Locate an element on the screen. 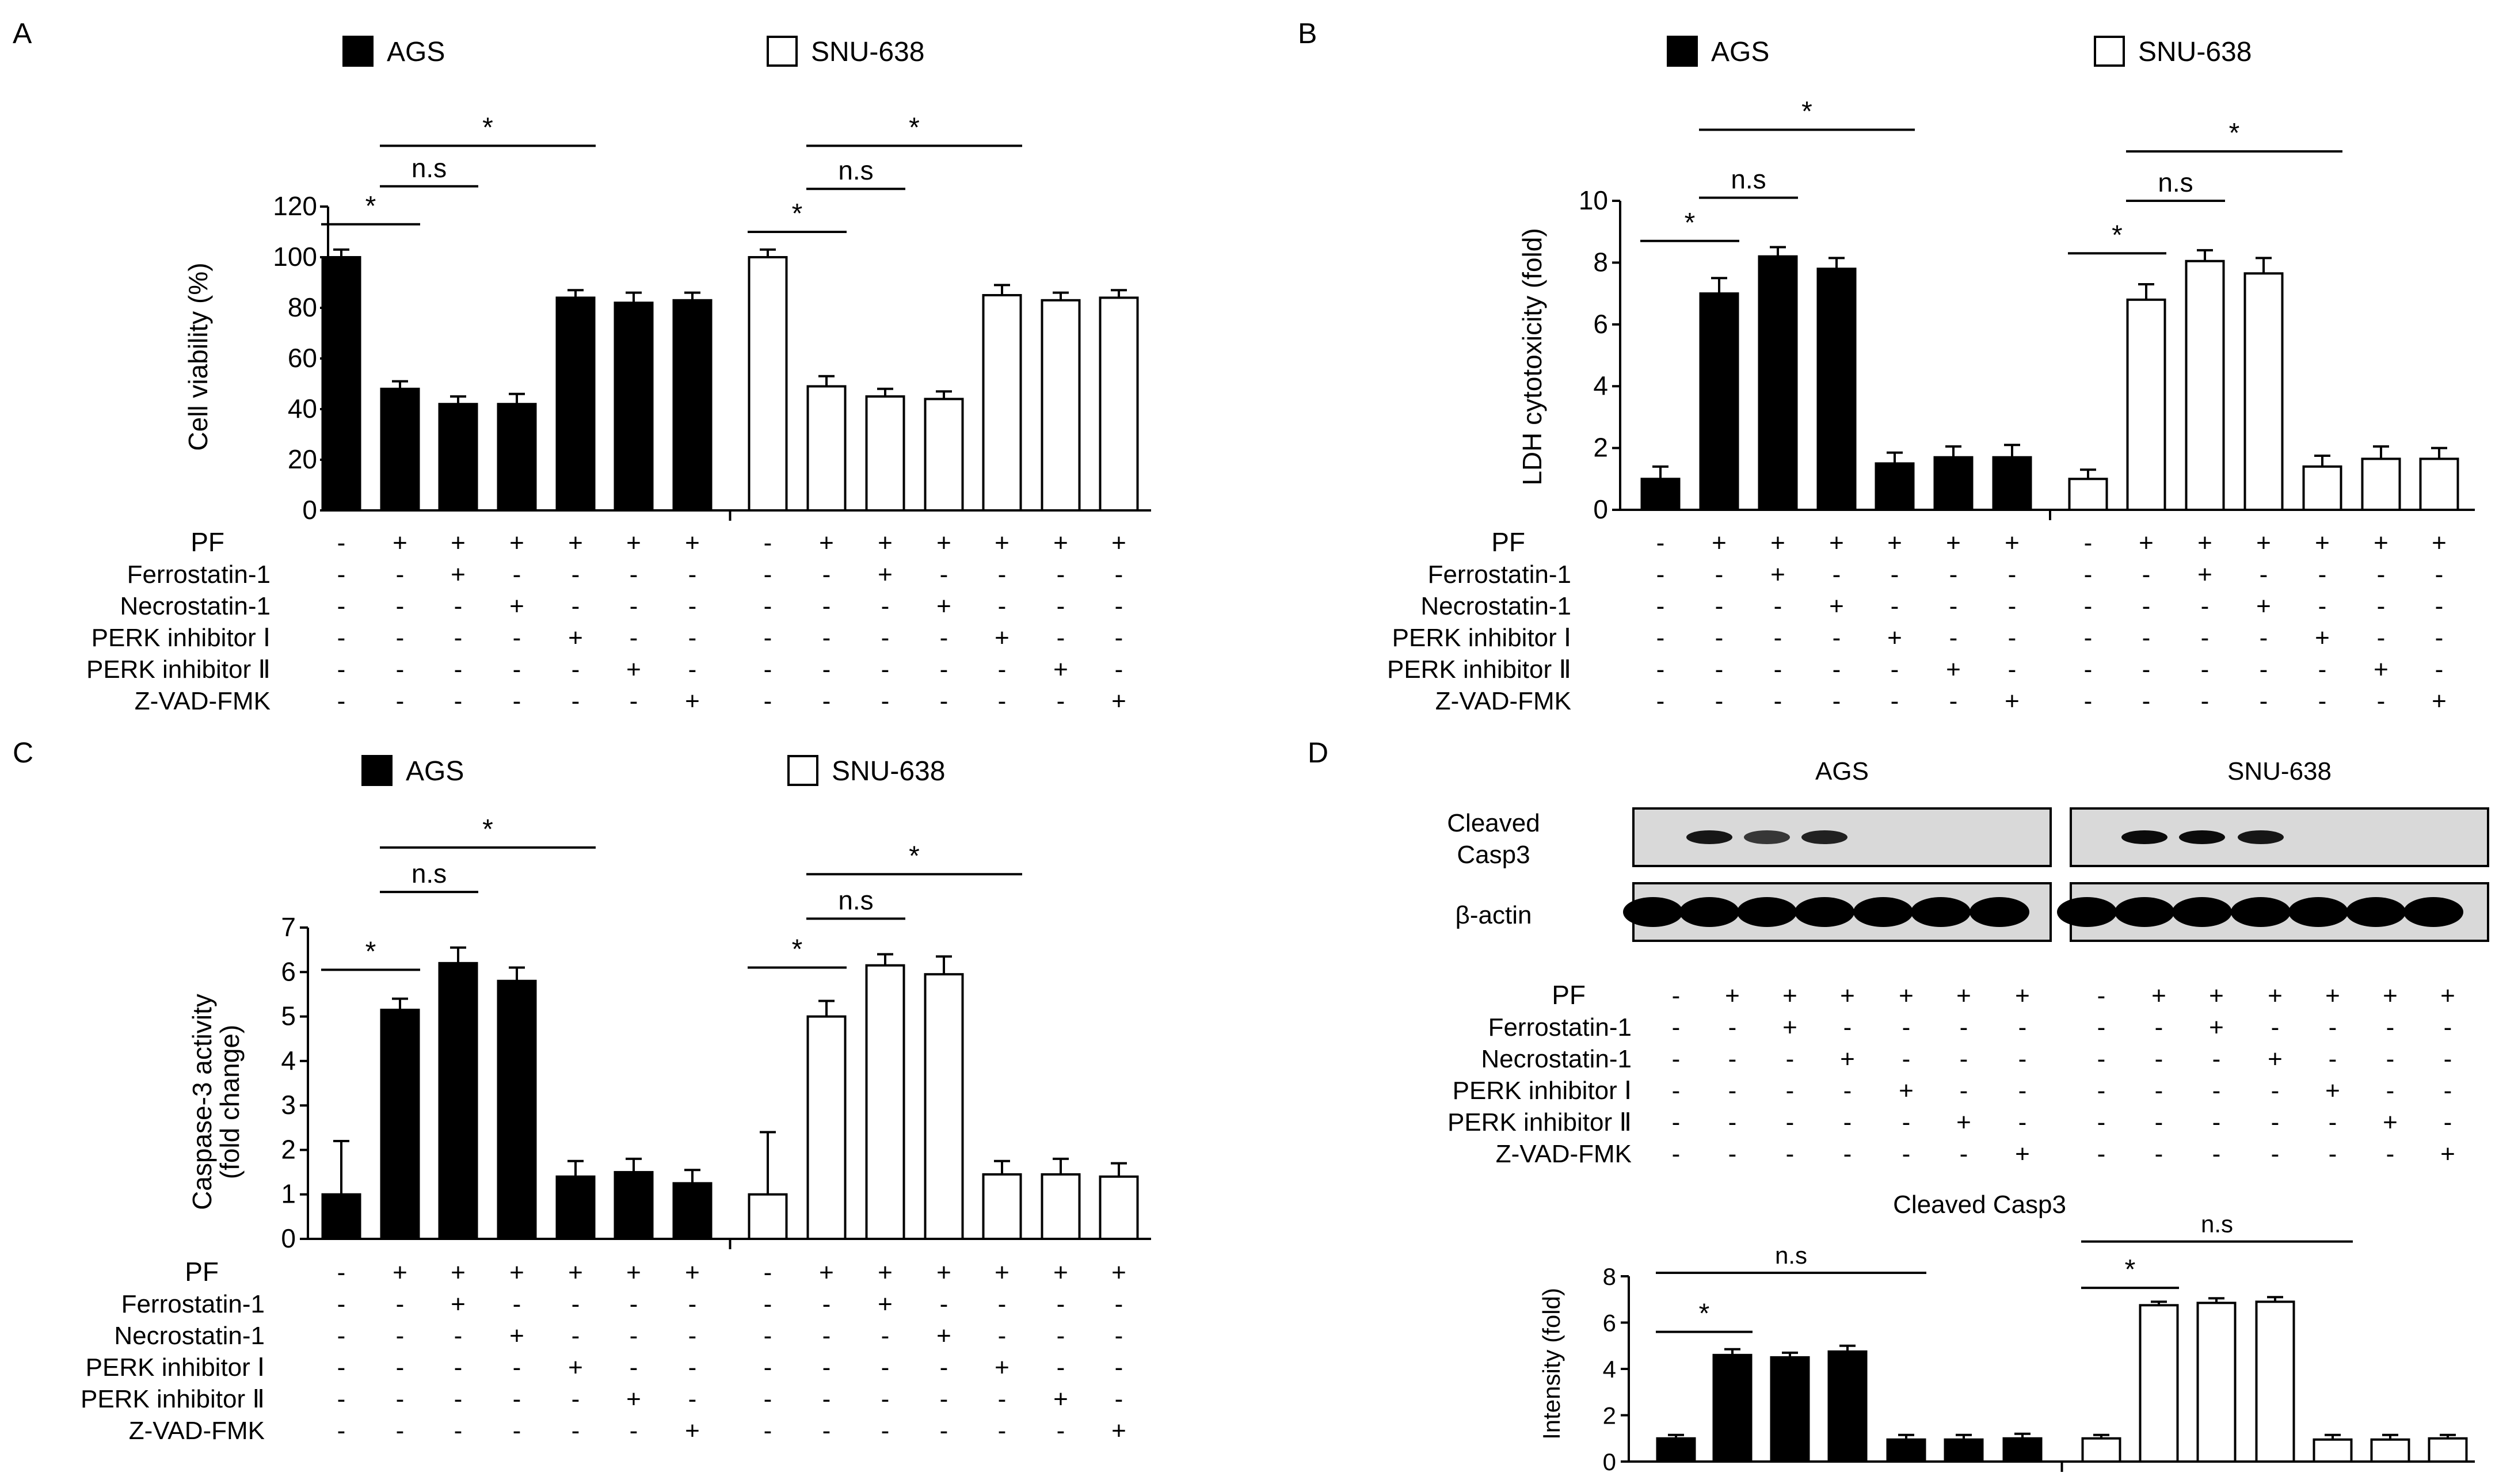  y-tick-label: 8 is located at coordinates (1600, 262).